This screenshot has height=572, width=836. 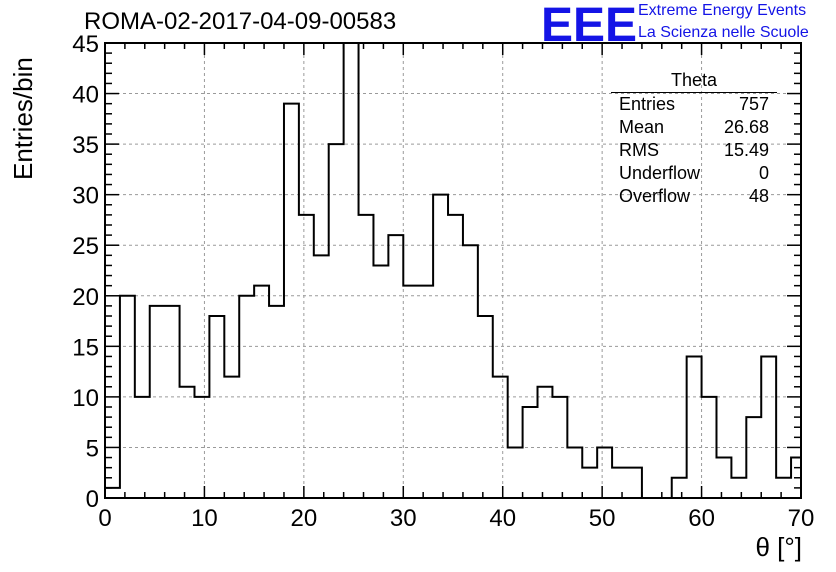 I want to click on y-tick-label: 20, so click(x=85, y=297).